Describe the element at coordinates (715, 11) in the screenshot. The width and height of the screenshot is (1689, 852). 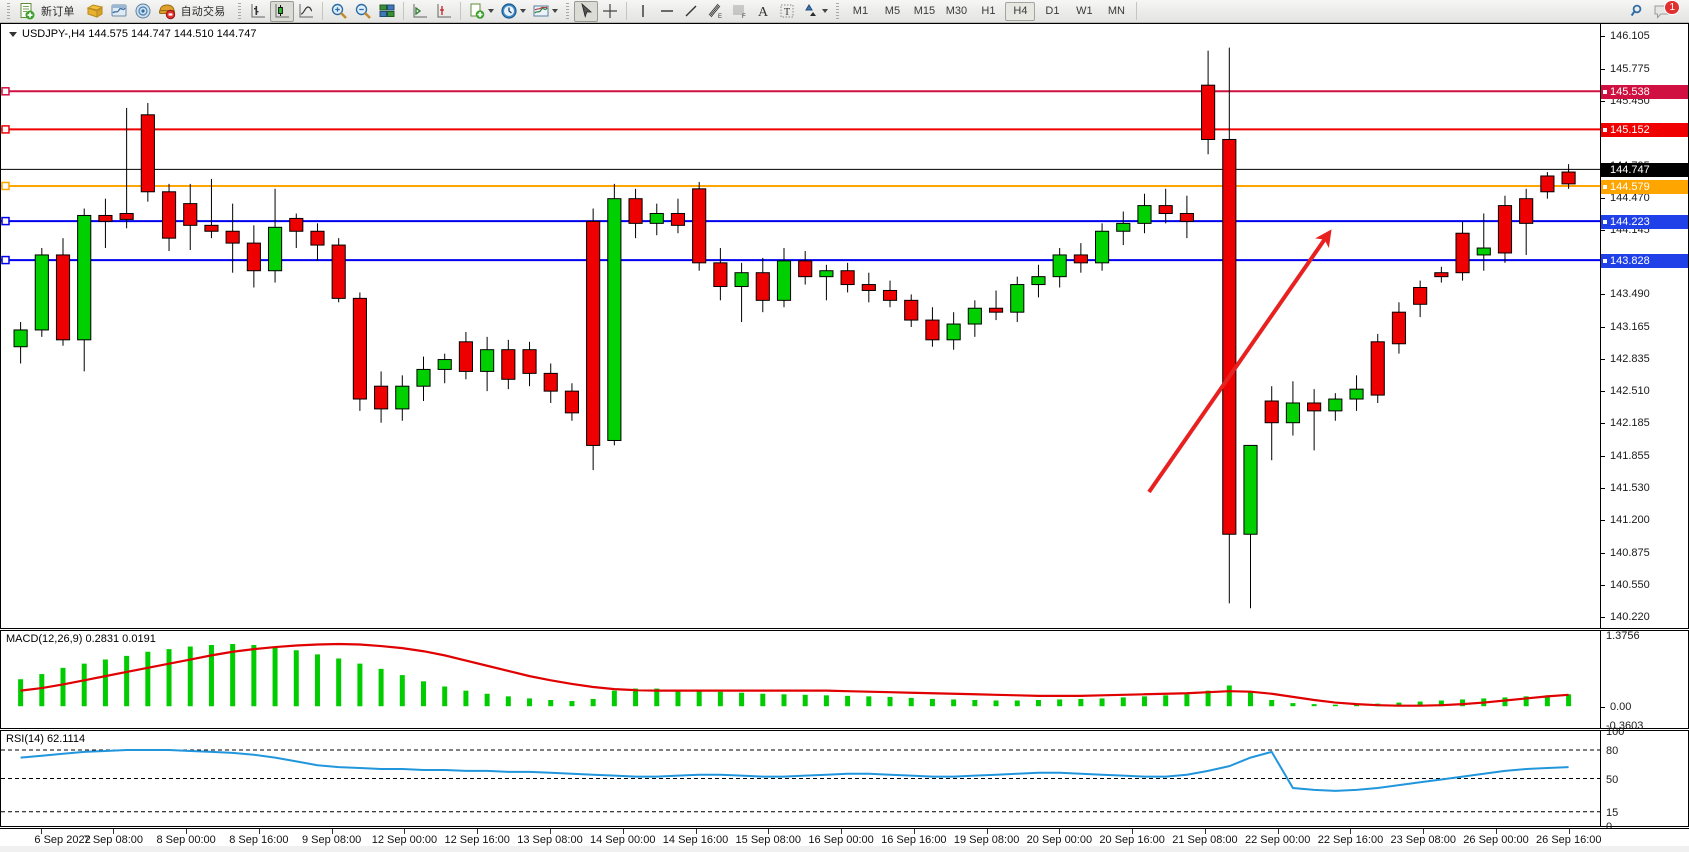
I see `equidistant-channel-icon: E` at that location.